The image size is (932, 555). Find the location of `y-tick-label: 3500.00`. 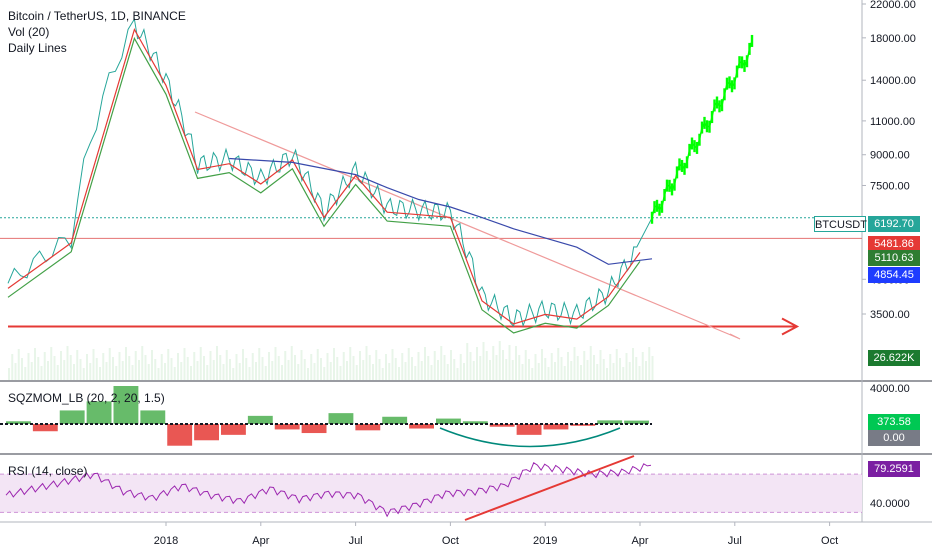

y-tick-label: 3500.00 is located at coordinates (890, 315).